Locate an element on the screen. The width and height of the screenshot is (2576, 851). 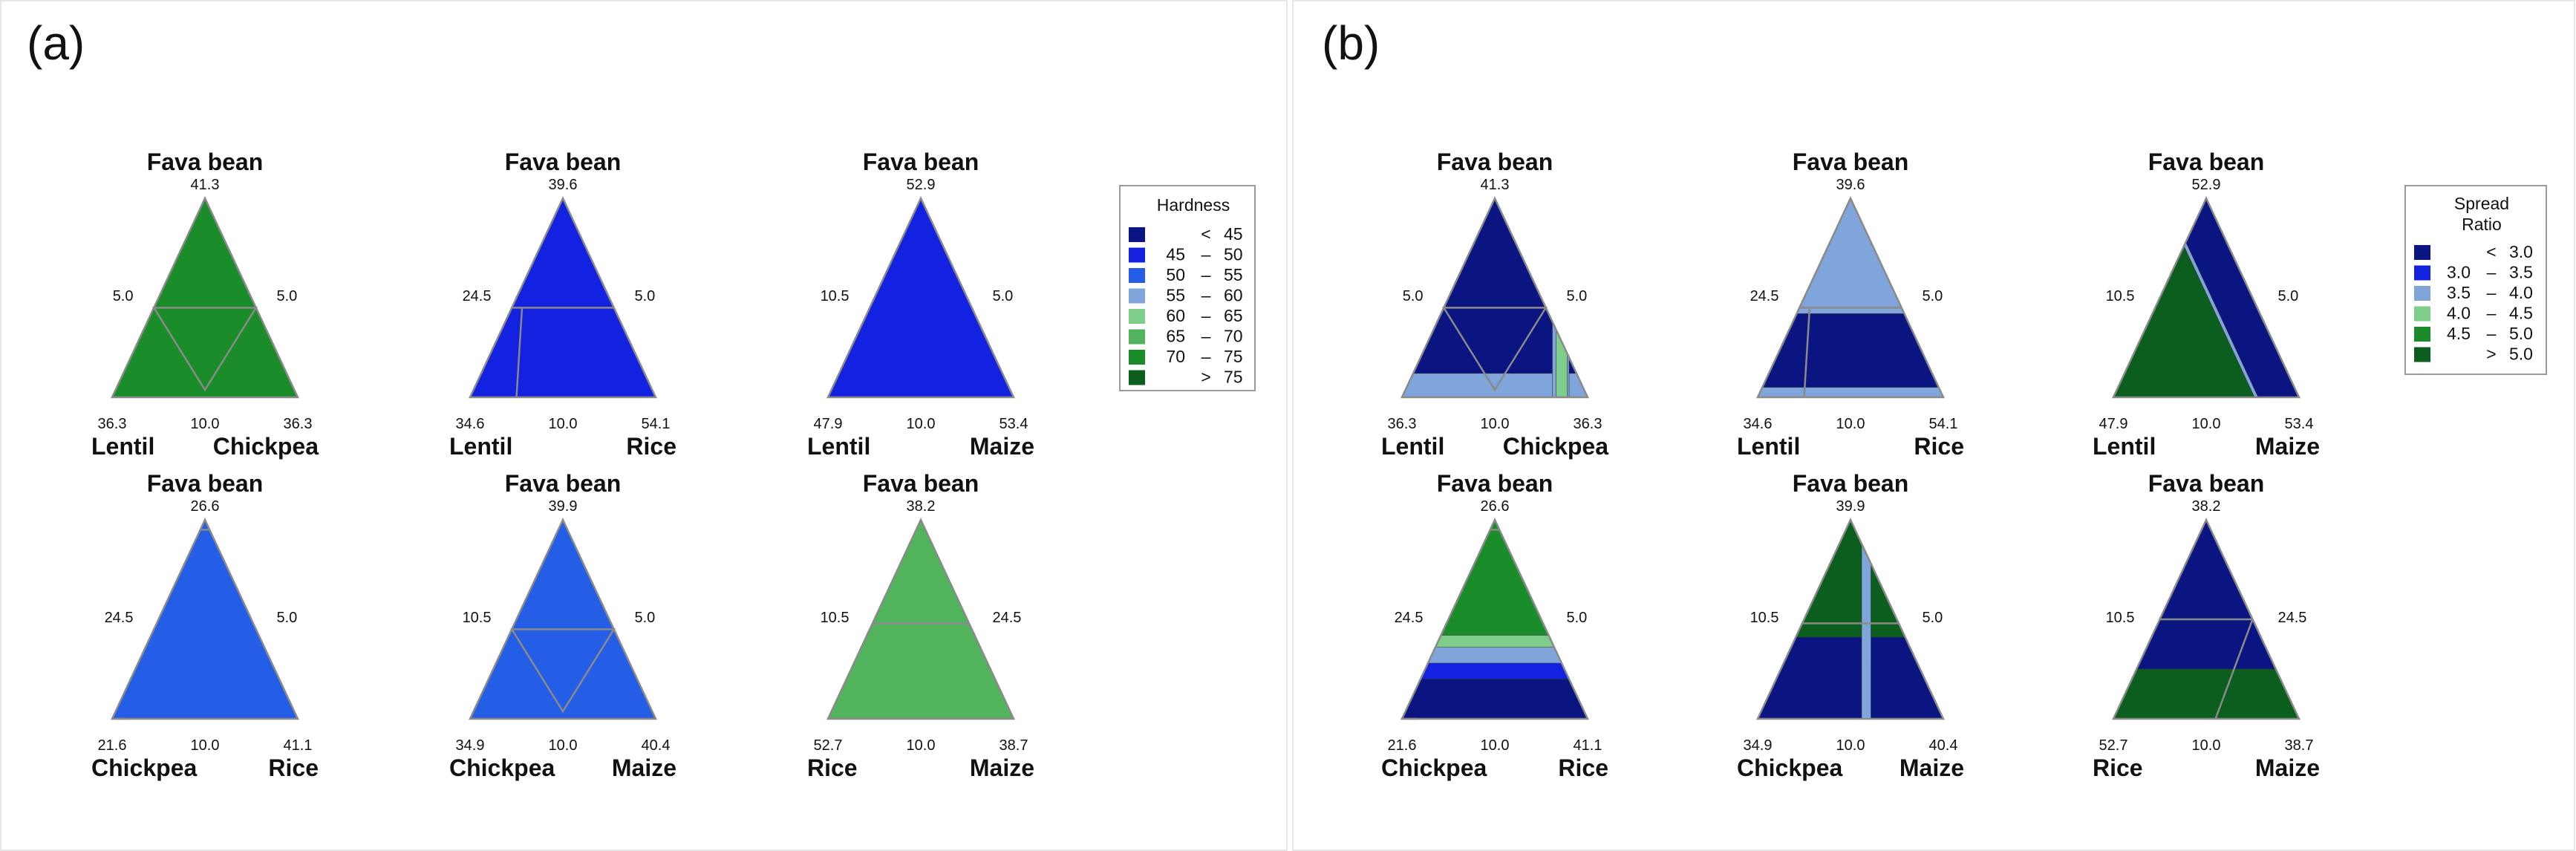
legend-entry: 65–70 is located at coordinates (1186, 336).